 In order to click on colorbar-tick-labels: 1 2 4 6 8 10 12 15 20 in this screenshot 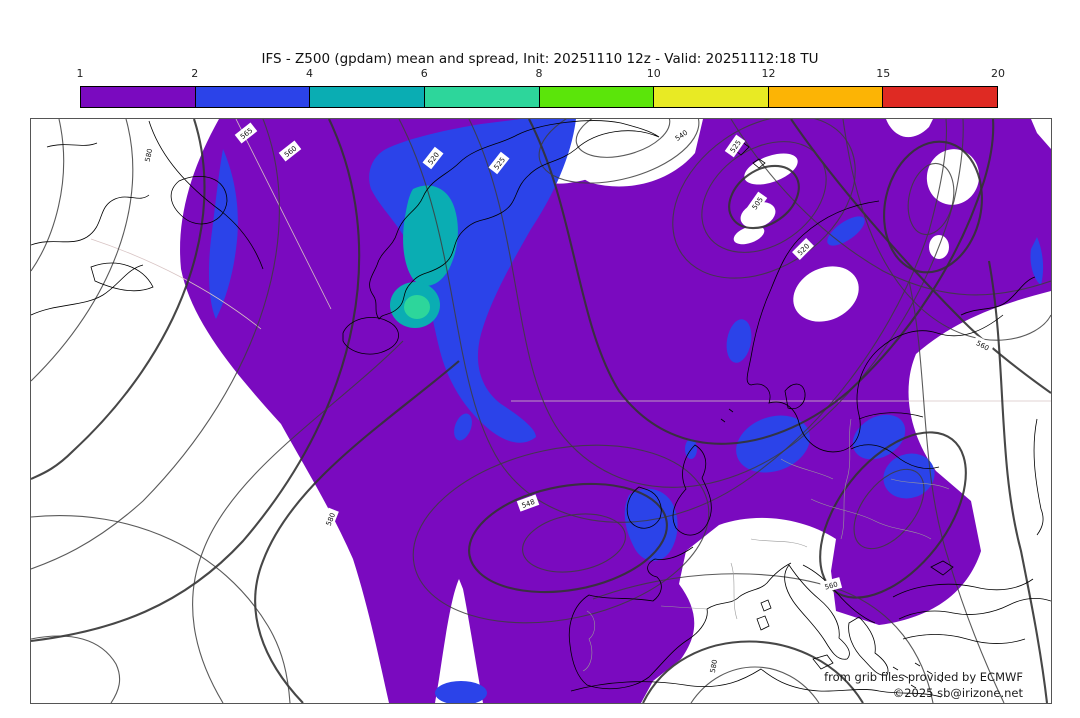, I will do `click(541, 74)`.